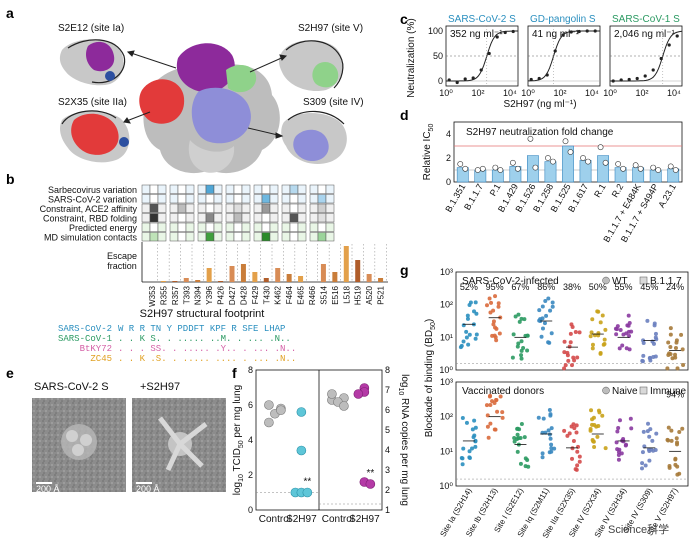 The height and width of the screenshot is (540, 700). What do you see at coordinates (563, 19) in the screenshot?
I see `neutralization-title: GD-pangolin S` at bounding box center [563, 19].